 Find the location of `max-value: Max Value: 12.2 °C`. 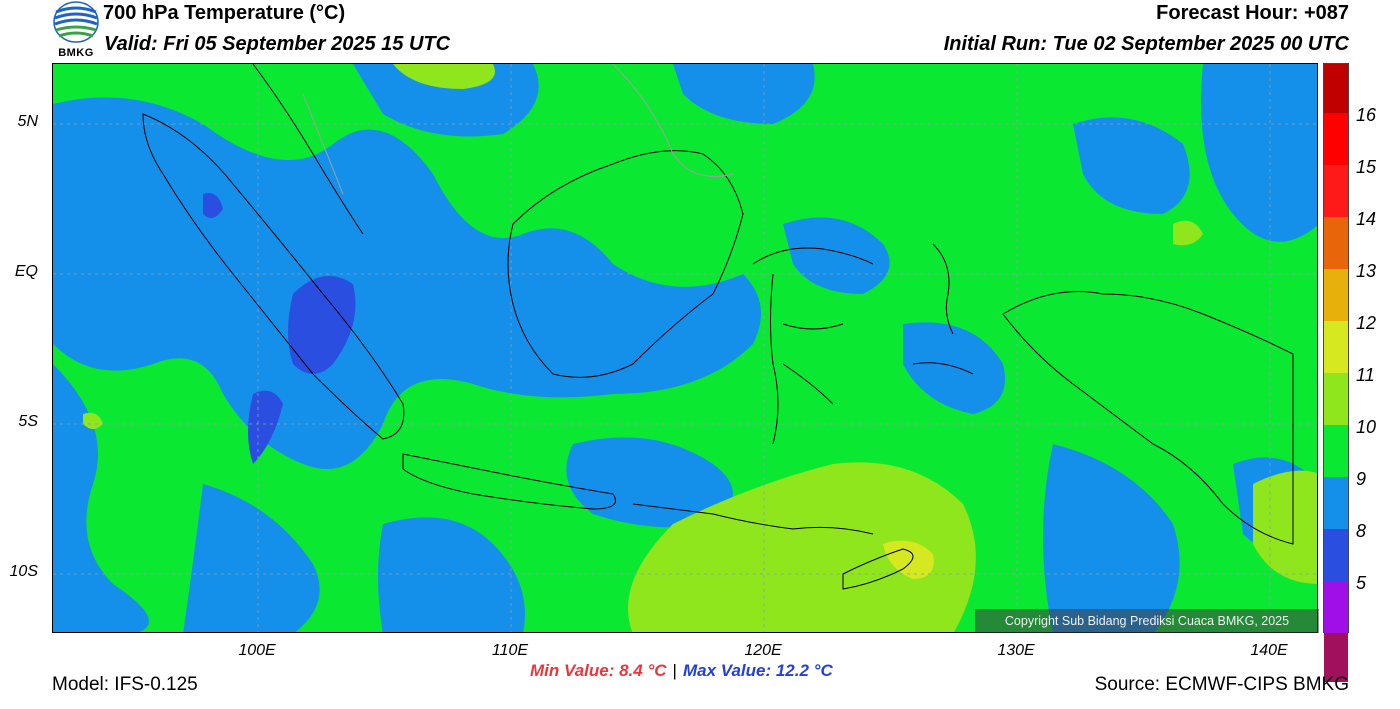

max-value: Max Value: 12.2 °C is located at coordinates (757, 670).